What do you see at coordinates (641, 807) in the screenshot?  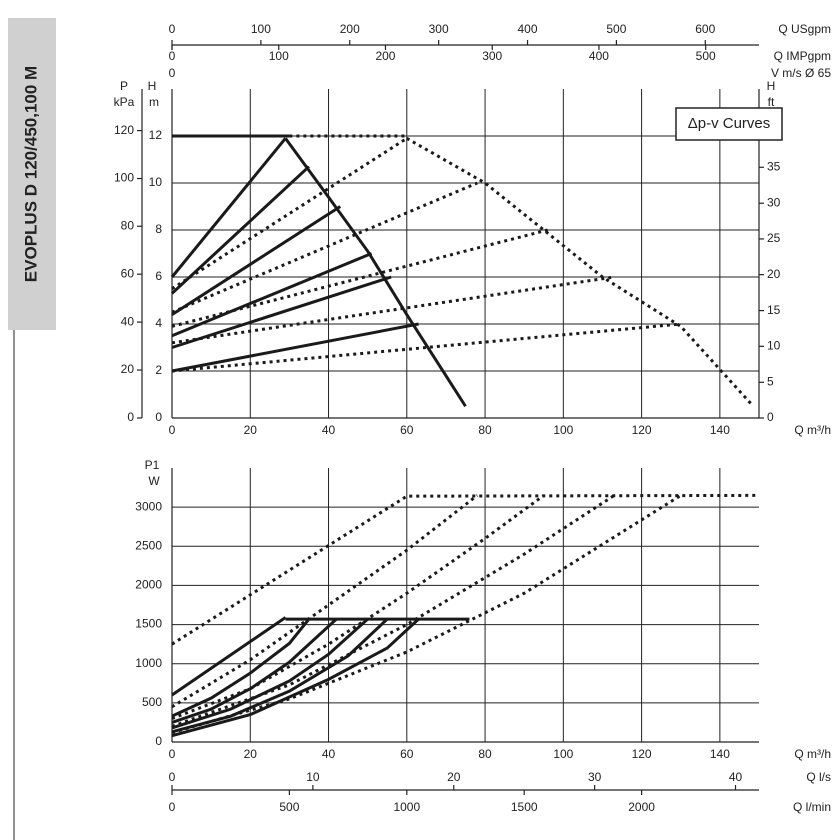 I see `x-extra-tick-label: 2000` at bounding box center [641, 807].